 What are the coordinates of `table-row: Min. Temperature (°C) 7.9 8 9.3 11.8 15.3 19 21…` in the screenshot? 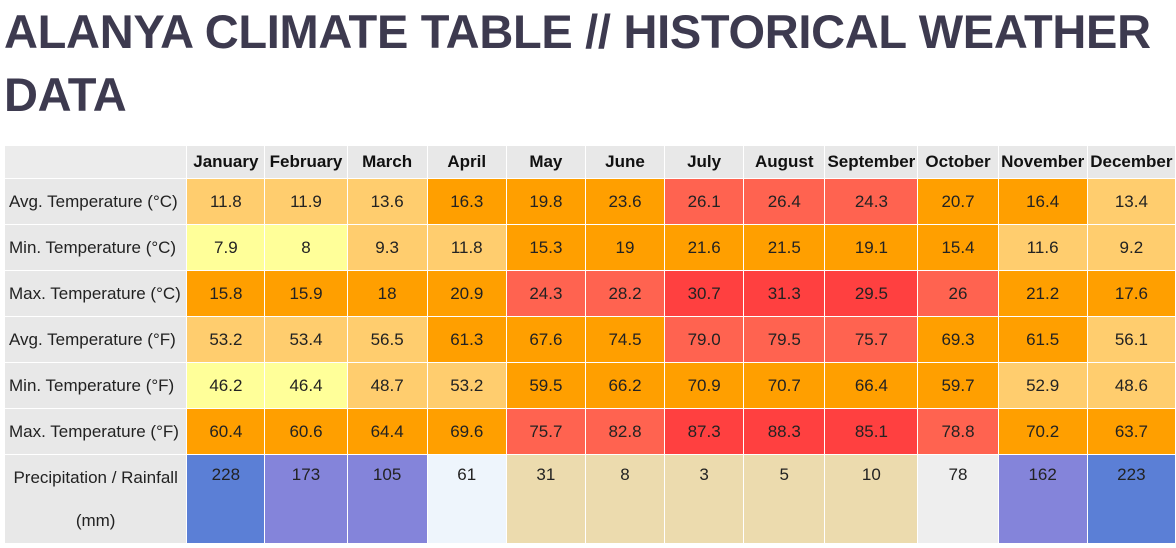 It's located at (589, 247).